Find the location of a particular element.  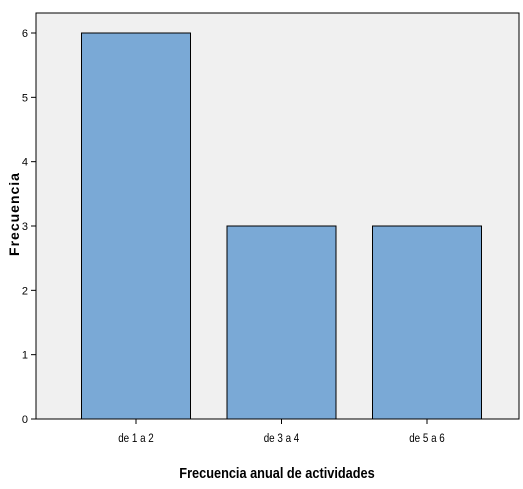

x-tick-label: de 5 a 6 is located at coordinates (427, 438).